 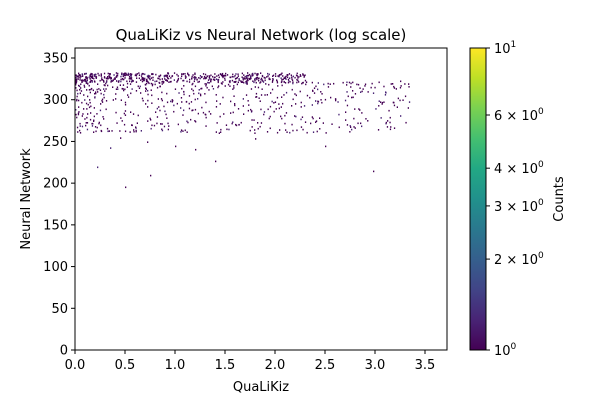 What do you see at coordinates (55, 59) in the screenshot?
I see `y-tick-label: 350` at bounding box center [55, 59].